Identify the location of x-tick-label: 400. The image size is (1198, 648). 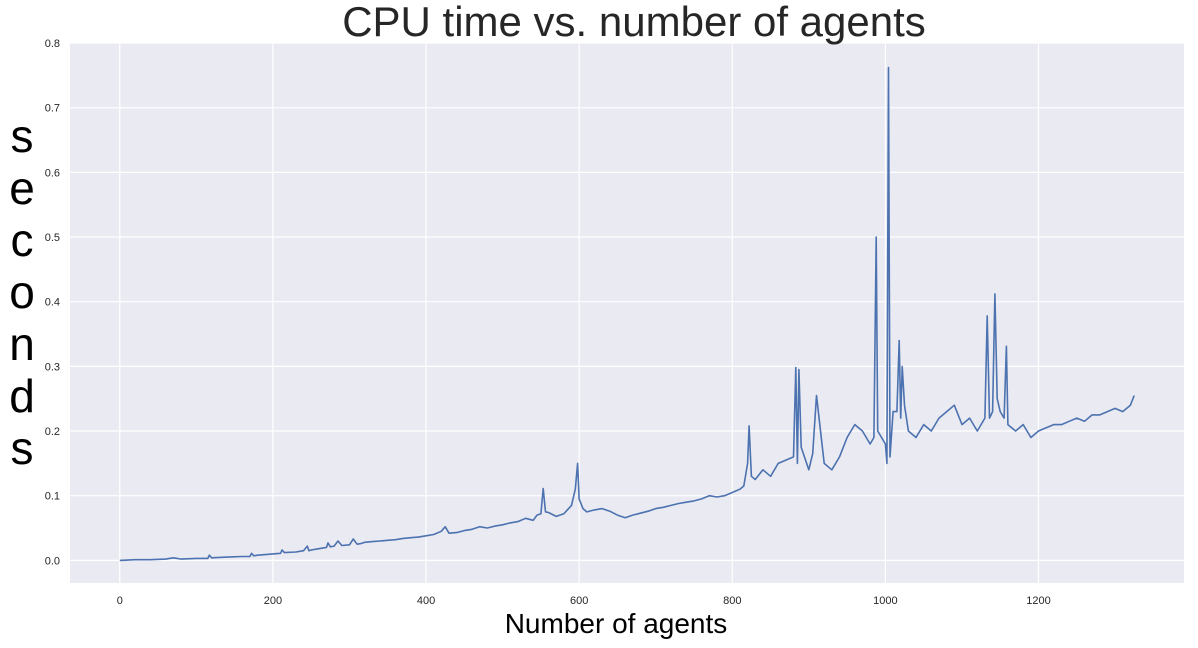
(426, 601).